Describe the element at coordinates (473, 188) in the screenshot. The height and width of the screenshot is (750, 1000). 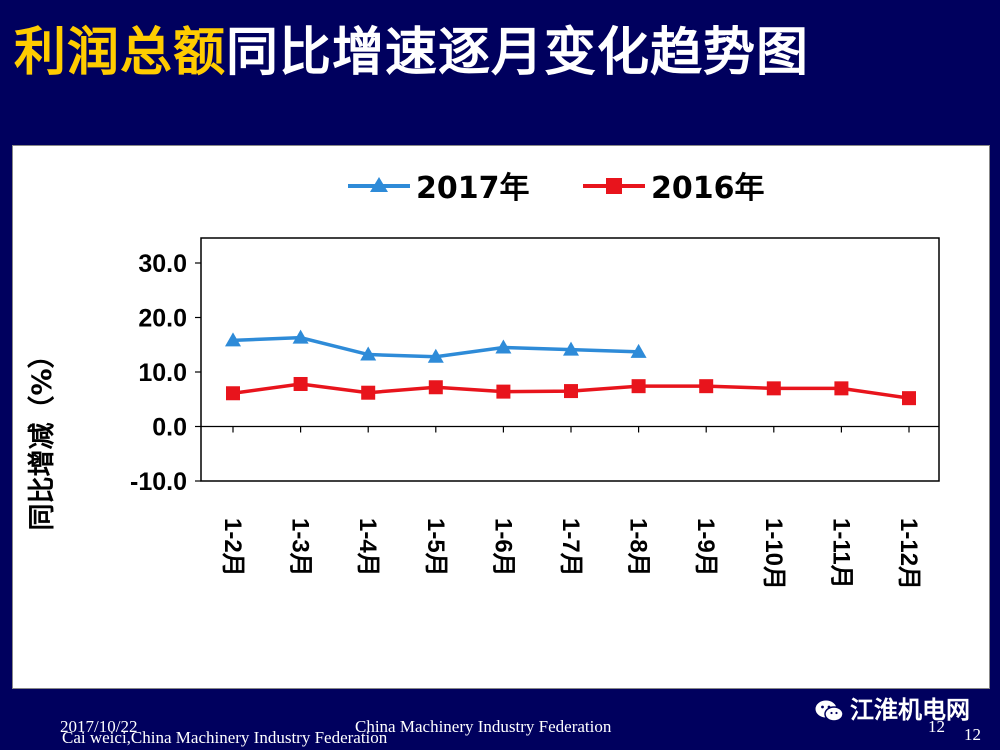
I see `legend-label-2017年: 2017年` at that location.